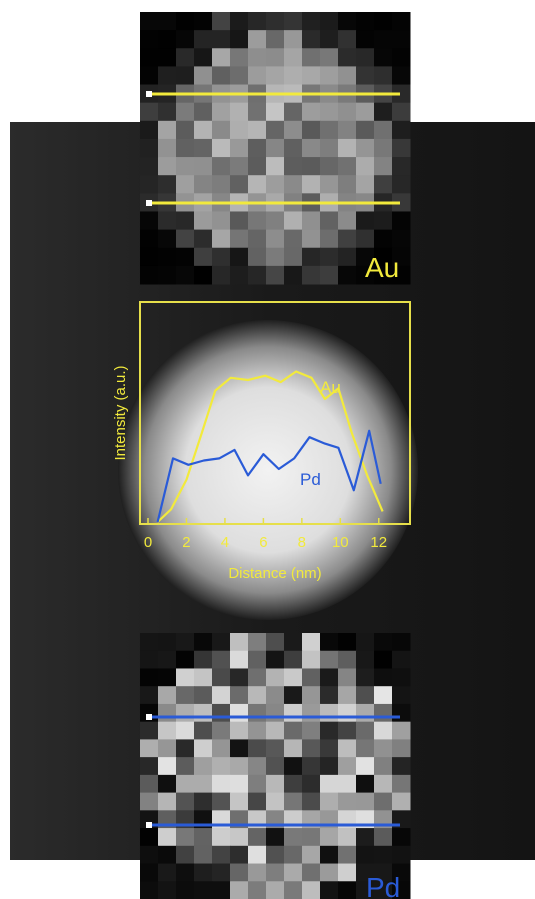  What do you see at coordinates (382, 267) in the screenshot?
I see `au-map-label: Au` at bounding box center [382, 267].